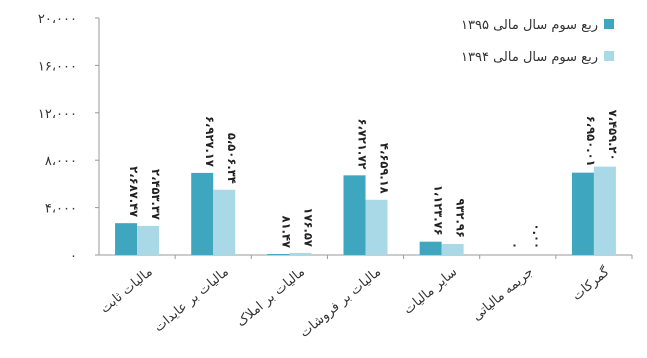 The width and height of the screenshot is (647, 358). I want to click on data-label: ۶،۷۲۱.۷۲, so click(363, 143).